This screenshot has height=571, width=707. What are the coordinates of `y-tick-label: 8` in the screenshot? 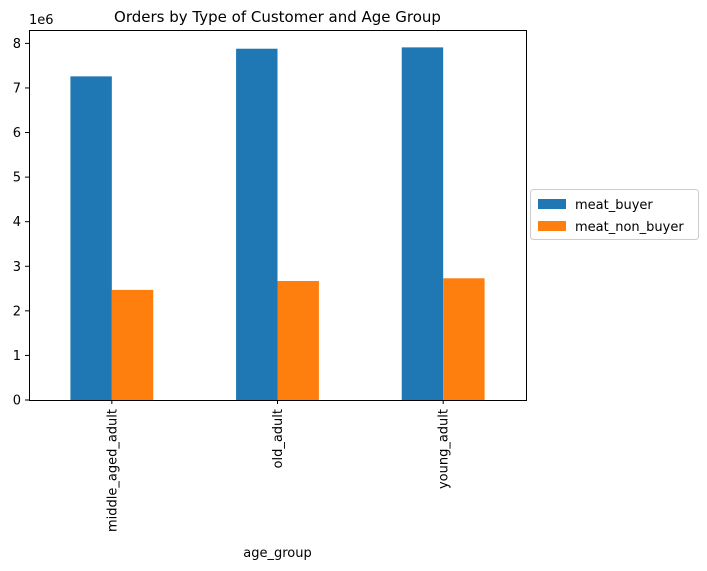 It's located at (17, 44).